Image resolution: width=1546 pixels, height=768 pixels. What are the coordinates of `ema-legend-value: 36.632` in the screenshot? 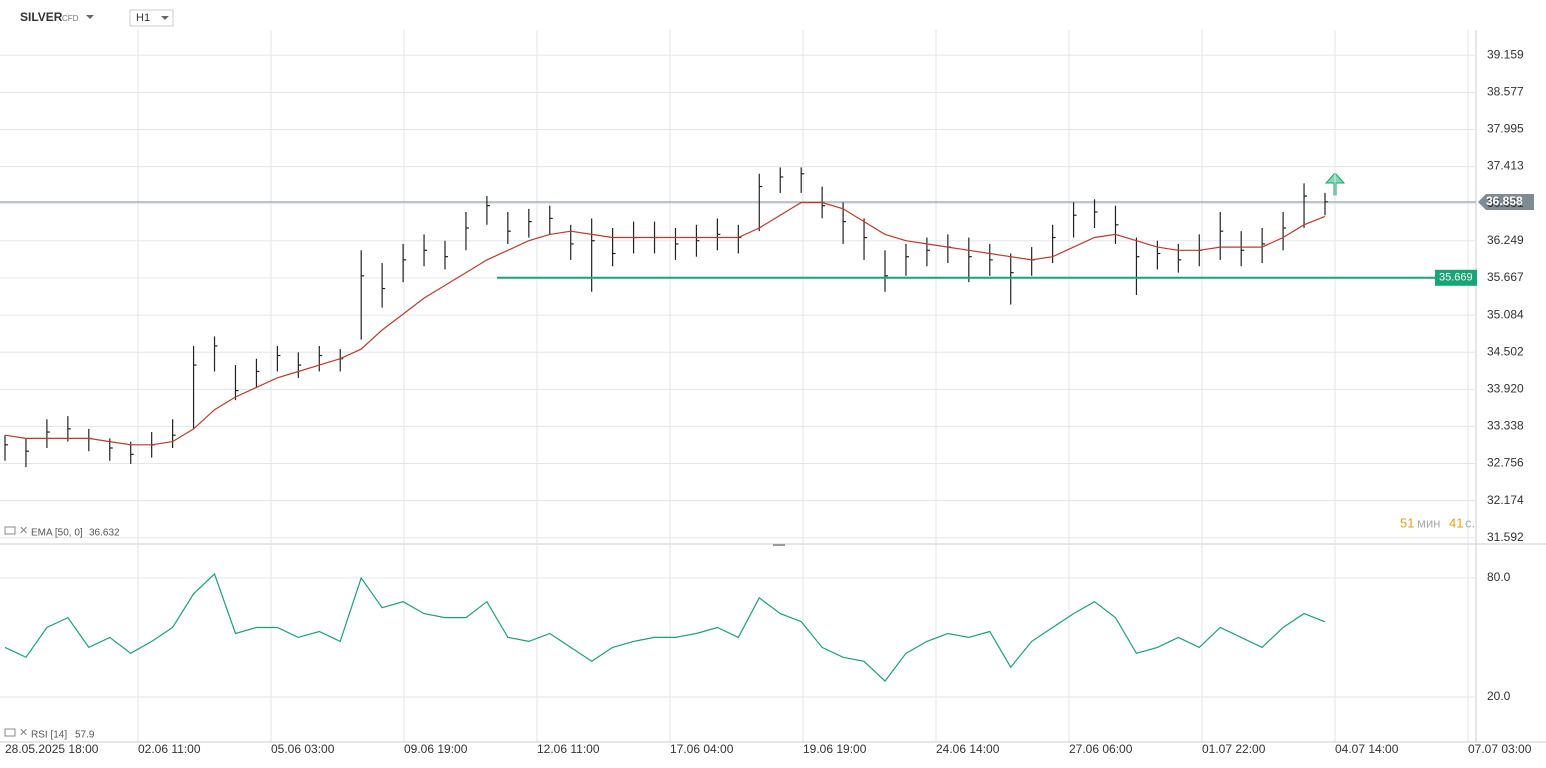 It's located at (104, 533).